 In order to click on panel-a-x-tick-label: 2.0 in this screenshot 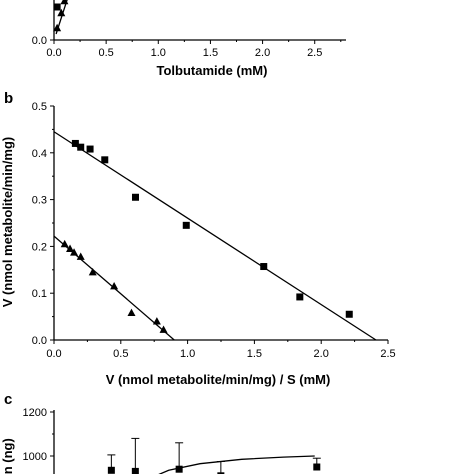, I will do `click(262, 53)`.